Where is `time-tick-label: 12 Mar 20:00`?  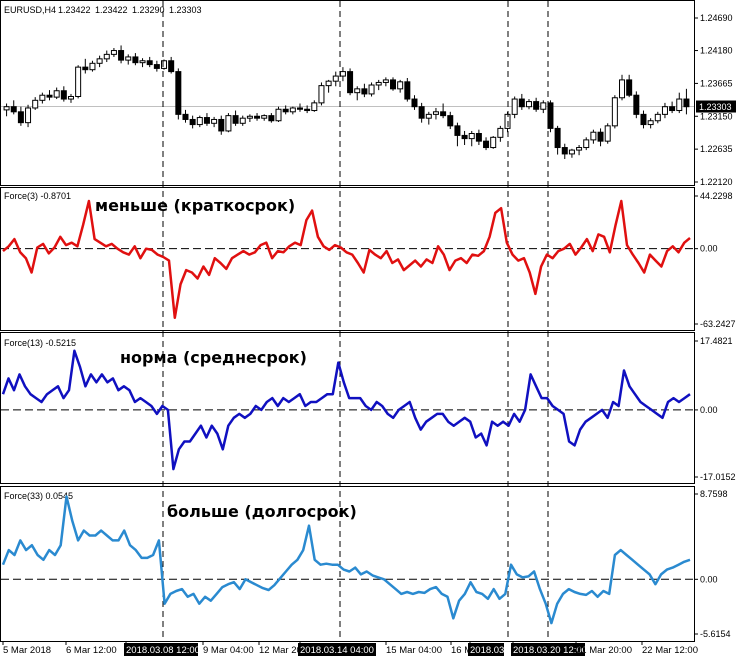
time-tick-label: 12 Mar 20:00 is located at coordinates (287, 650).